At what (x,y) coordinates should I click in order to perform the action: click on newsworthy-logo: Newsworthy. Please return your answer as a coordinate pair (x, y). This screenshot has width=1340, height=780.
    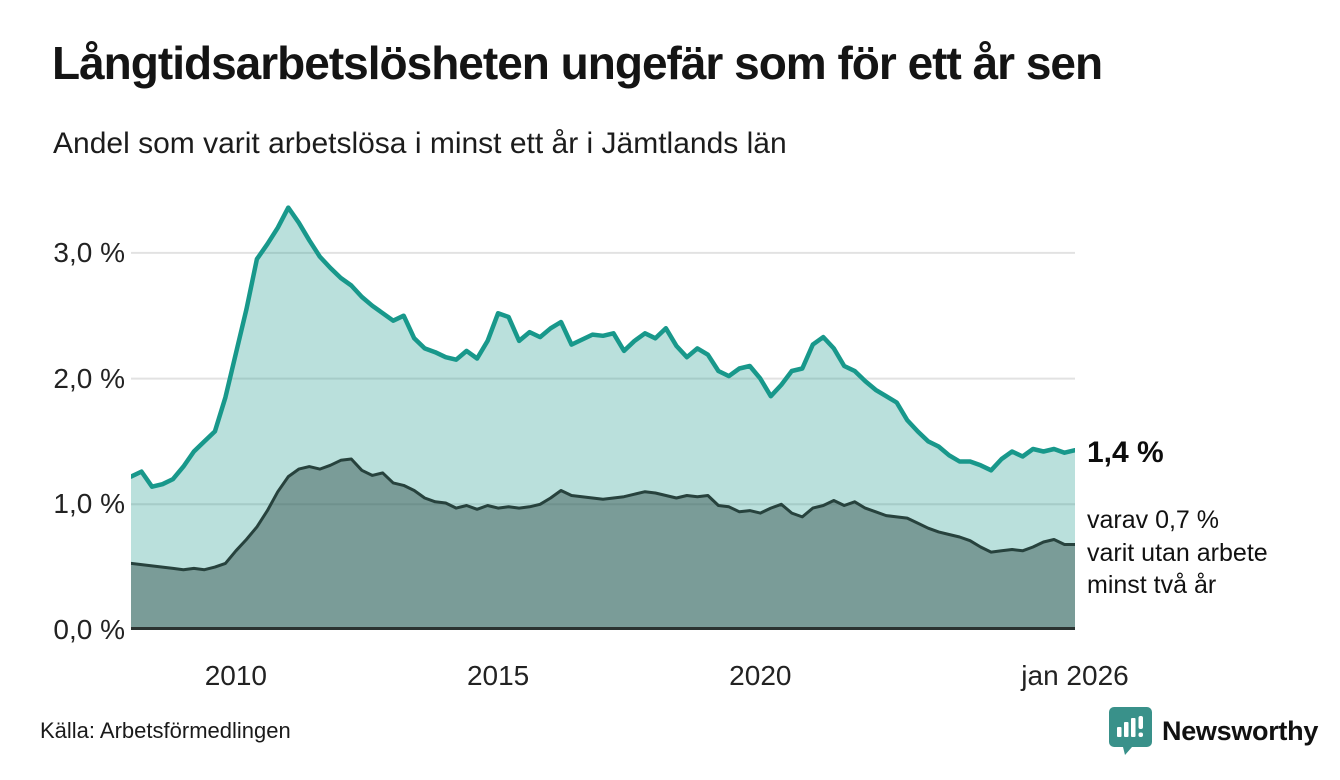
    Looking at the image, I should click on (1213, 731).